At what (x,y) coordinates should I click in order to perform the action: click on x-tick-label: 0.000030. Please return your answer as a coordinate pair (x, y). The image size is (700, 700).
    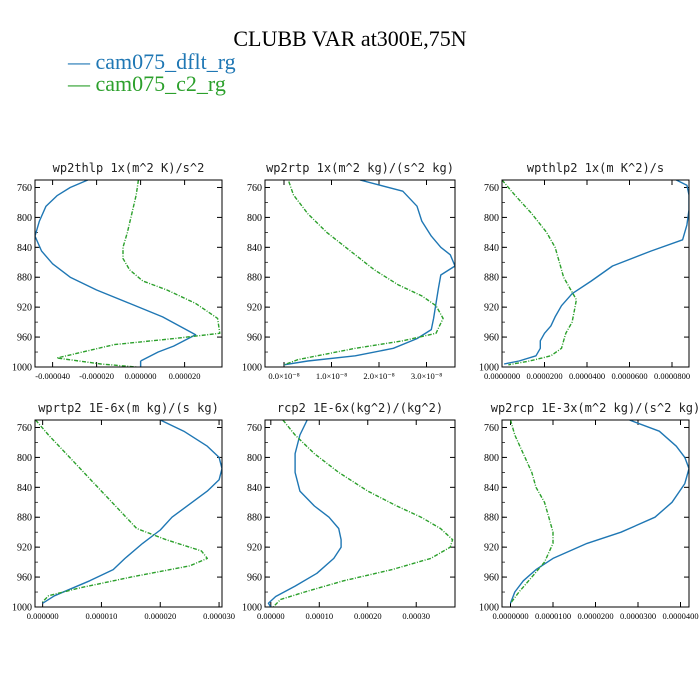
    Looking at the image, I should click on (219, 616).